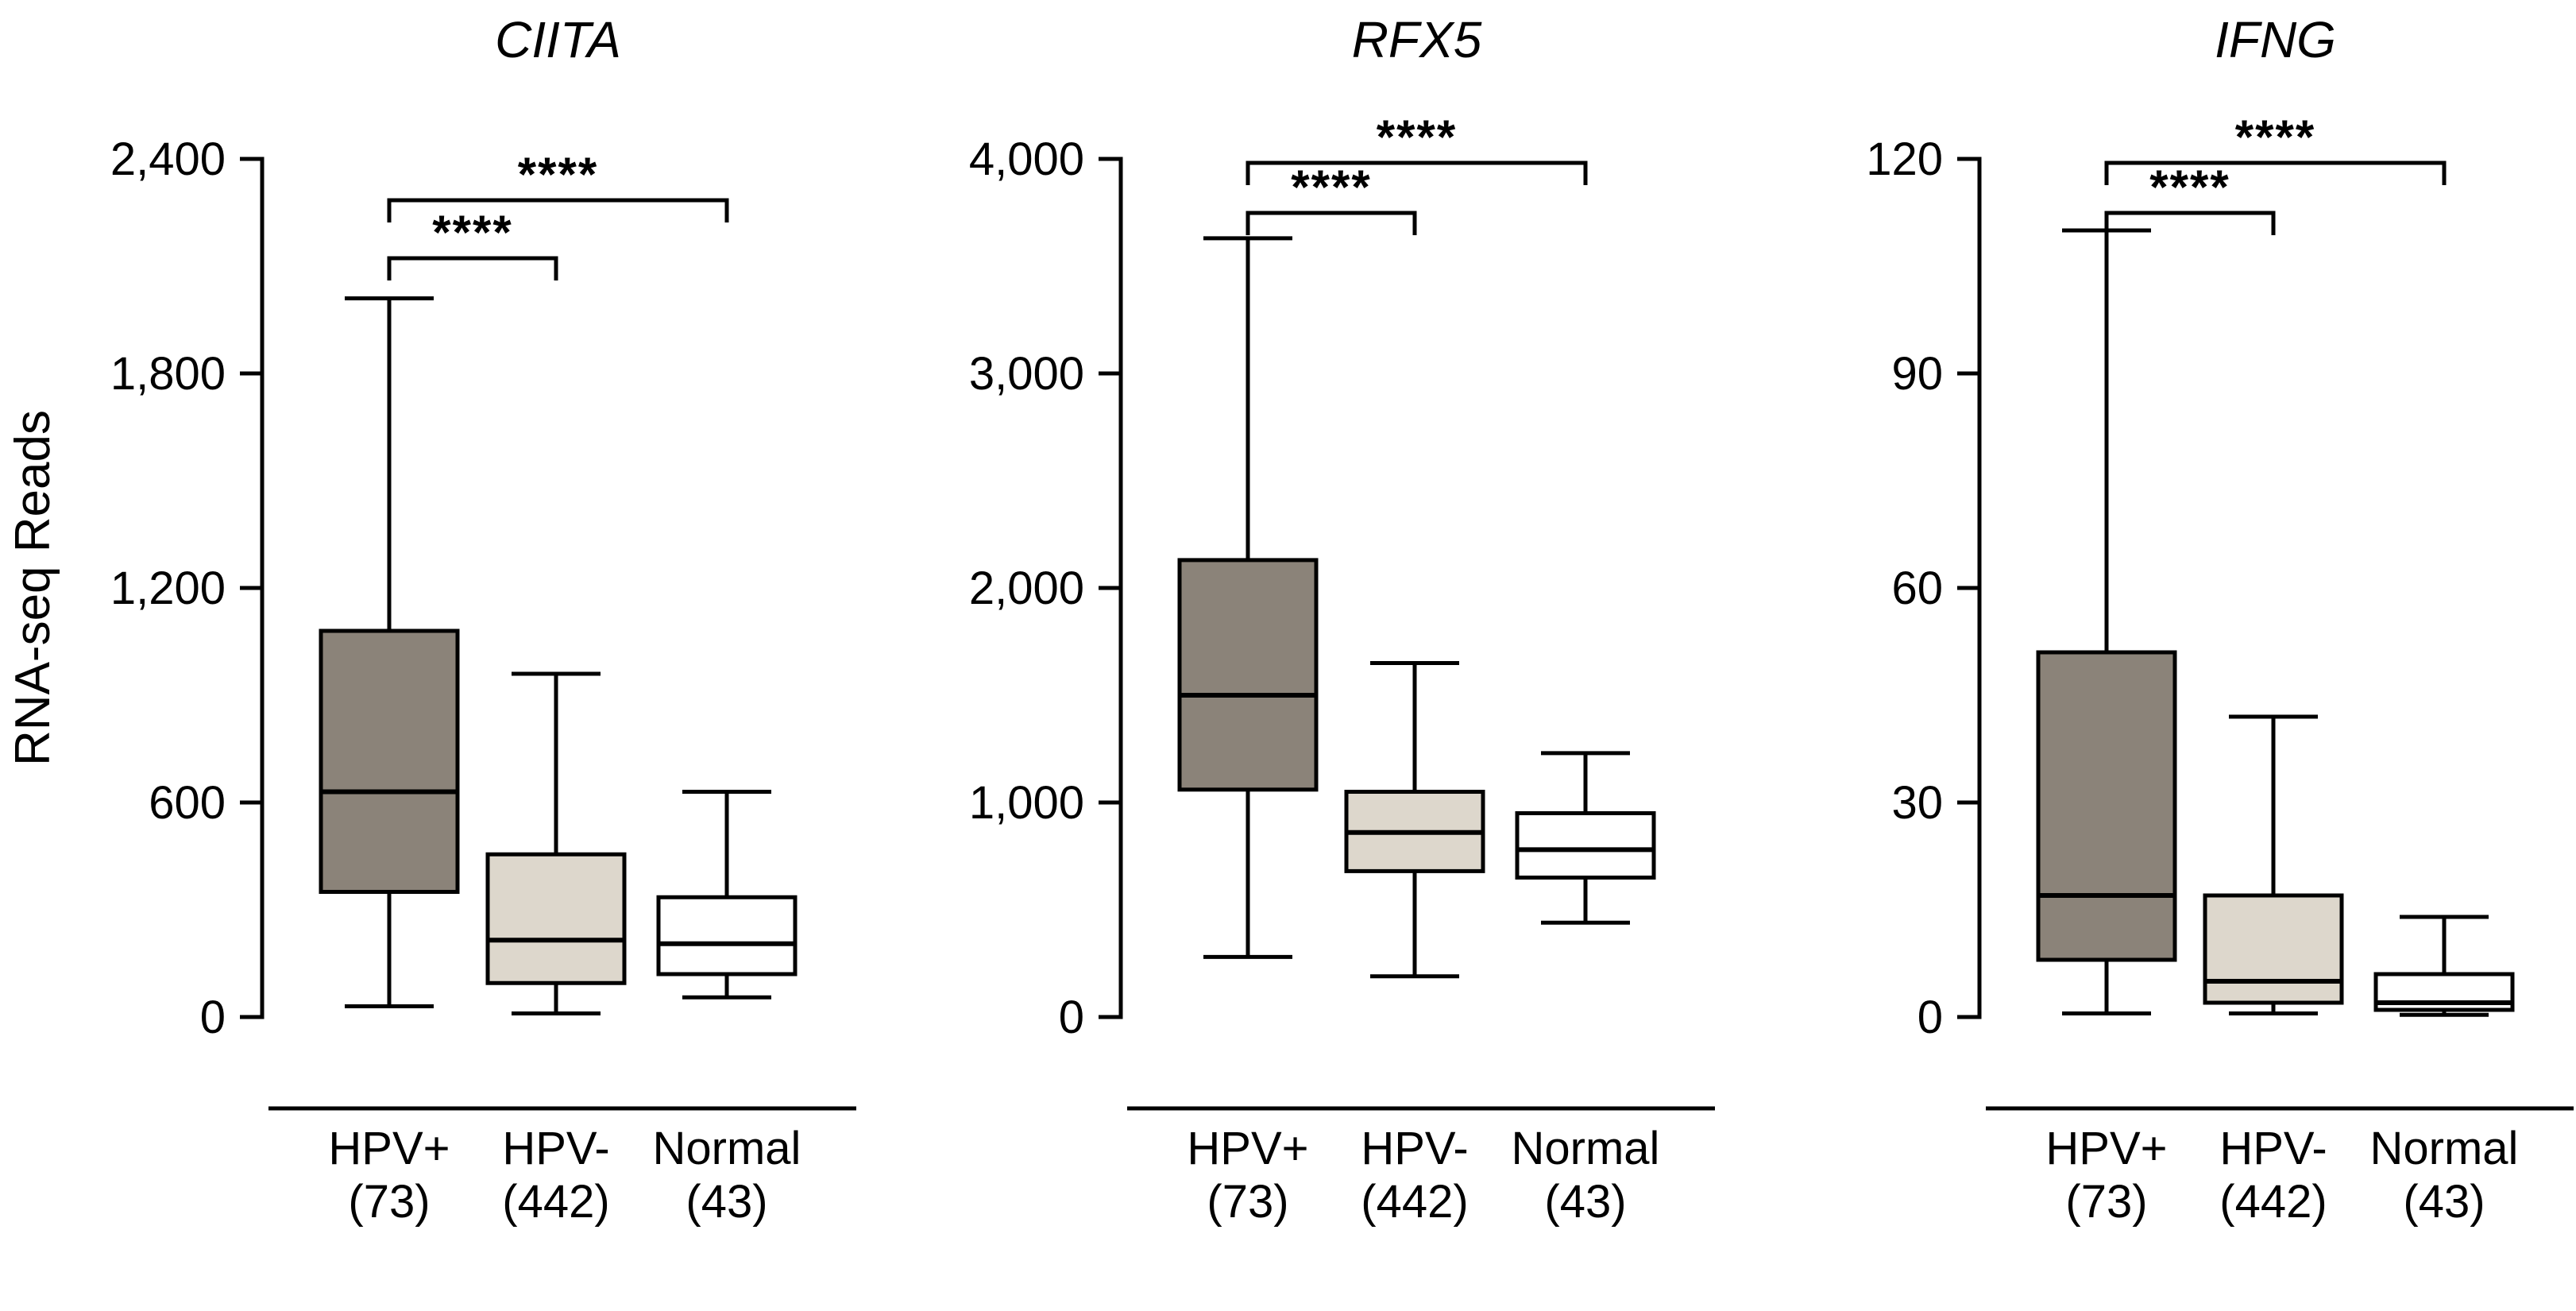  What do you see at coordinates (168, 159) in the screenshot?
I see `y-tick-label: 2,400` at bounding box center [168, 159].